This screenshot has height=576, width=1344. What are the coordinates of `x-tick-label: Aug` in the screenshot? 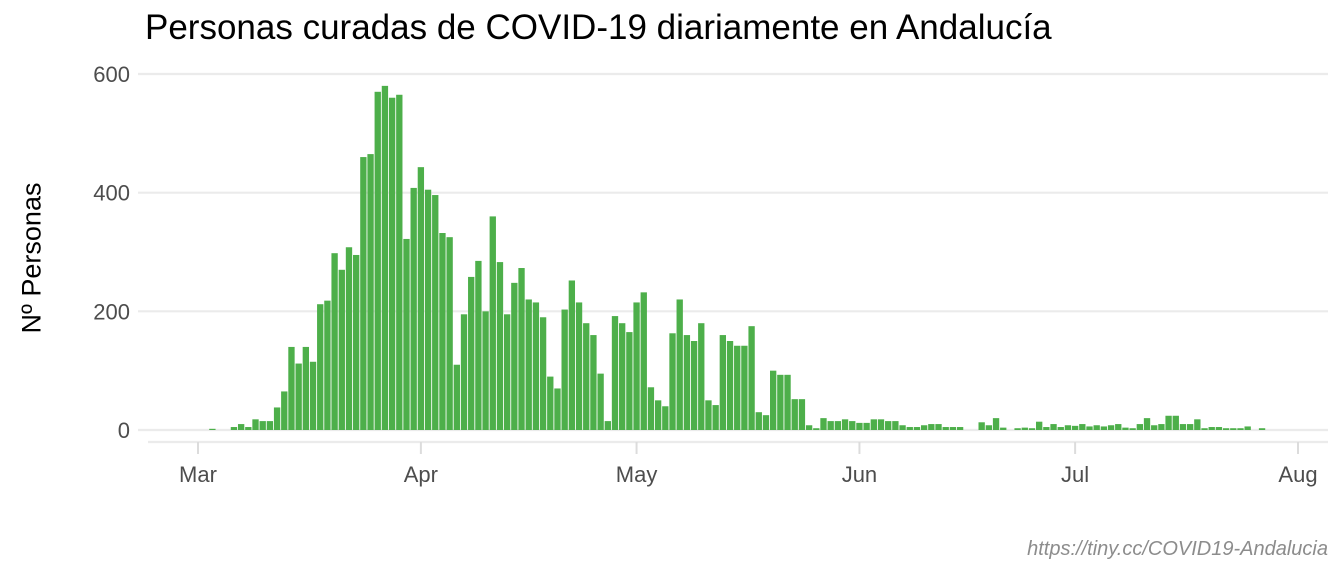 It's located at (1297, 474).